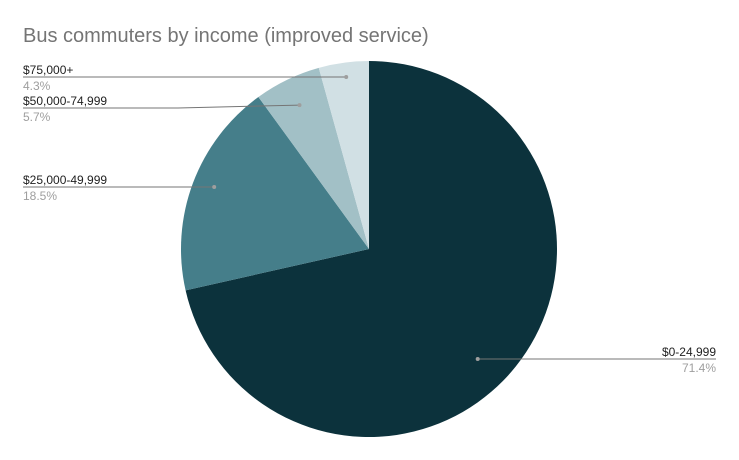 This screenshot has height=460, width=739. I want to click on slice-label-2: $25,000-49,999, so click(65, 180).